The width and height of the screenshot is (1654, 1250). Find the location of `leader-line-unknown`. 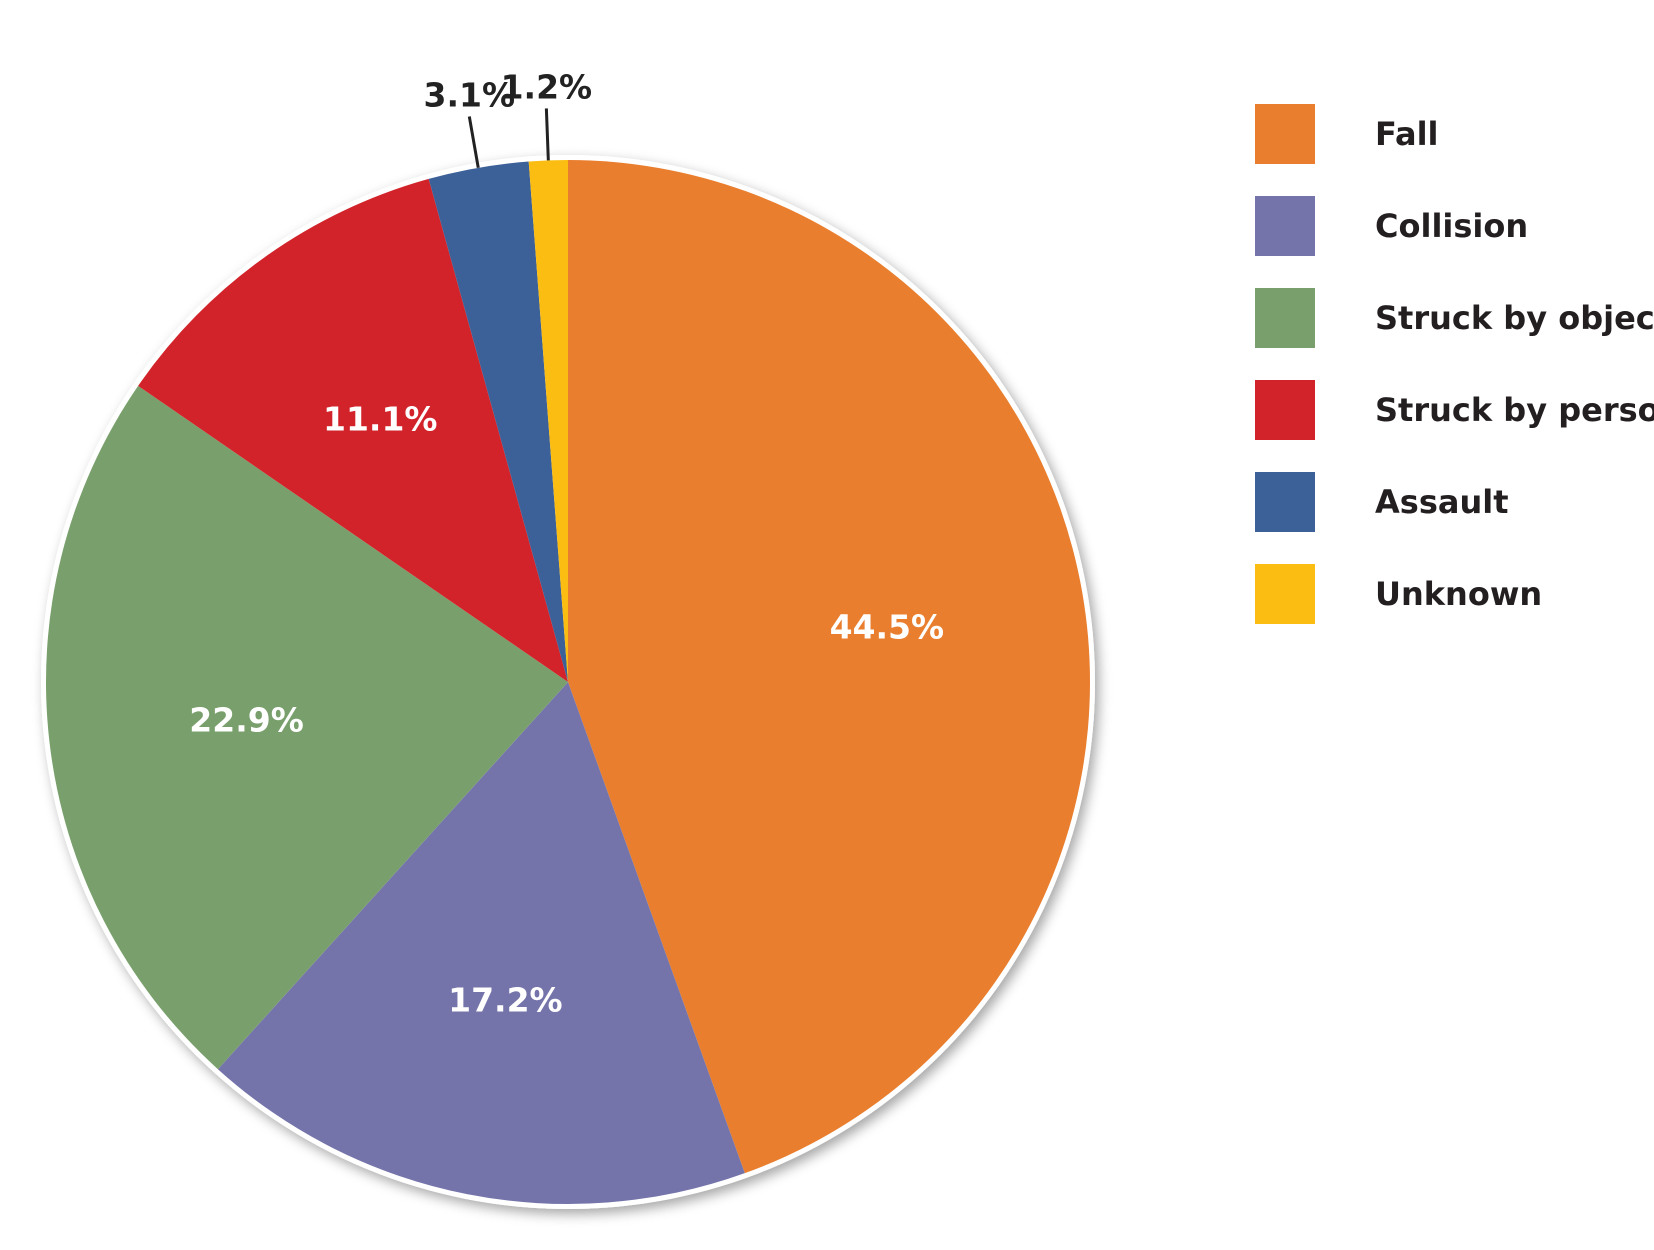

leader-line-unknown is located at coordinates (547, 134).